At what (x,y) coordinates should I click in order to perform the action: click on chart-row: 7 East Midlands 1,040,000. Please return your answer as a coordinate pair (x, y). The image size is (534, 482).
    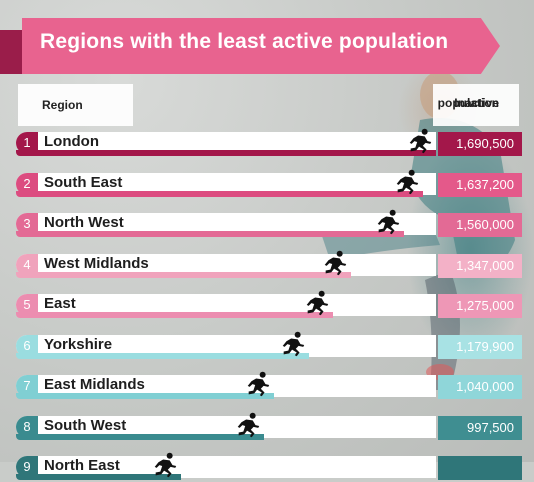
    Looking at the image, I should click on (269, 386).